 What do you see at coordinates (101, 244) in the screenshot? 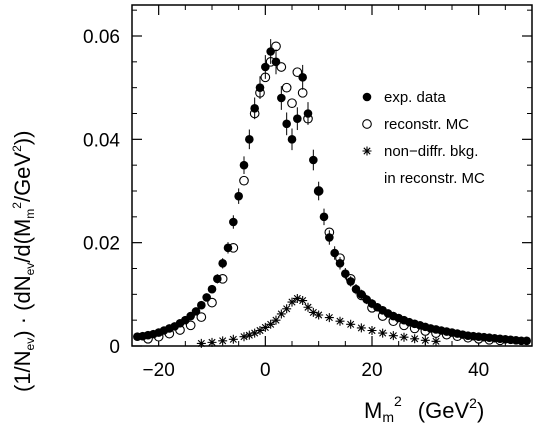
I see `y-tick-label: 0.02` at bounding box center [101, 244].